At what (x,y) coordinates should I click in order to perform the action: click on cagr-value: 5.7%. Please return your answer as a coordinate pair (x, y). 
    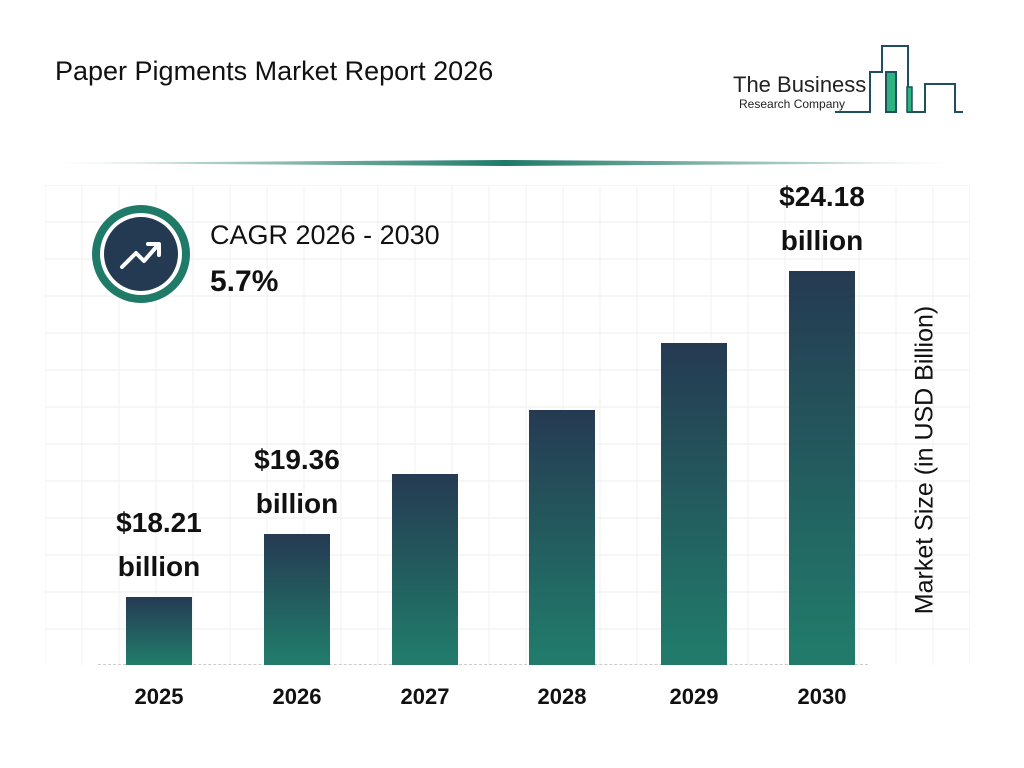
    Looking at the image, I should click on (244, 281).